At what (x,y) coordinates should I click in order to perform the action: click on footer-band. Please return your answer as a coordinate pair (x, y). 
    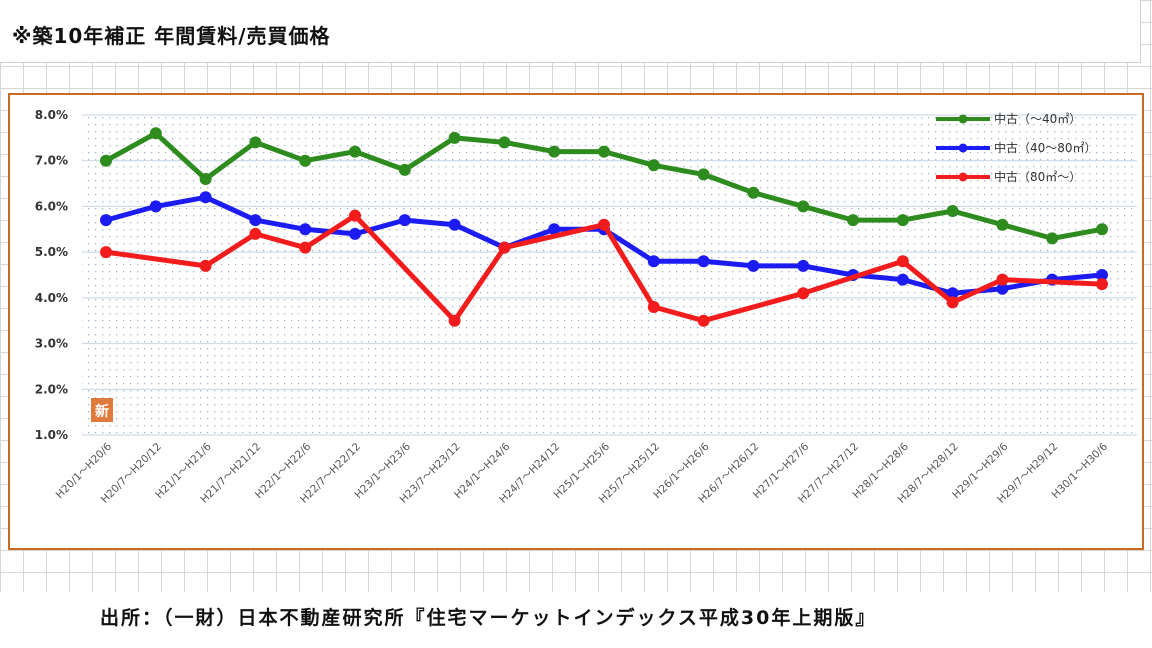
    Looking at the image, I should click on (576, 620).